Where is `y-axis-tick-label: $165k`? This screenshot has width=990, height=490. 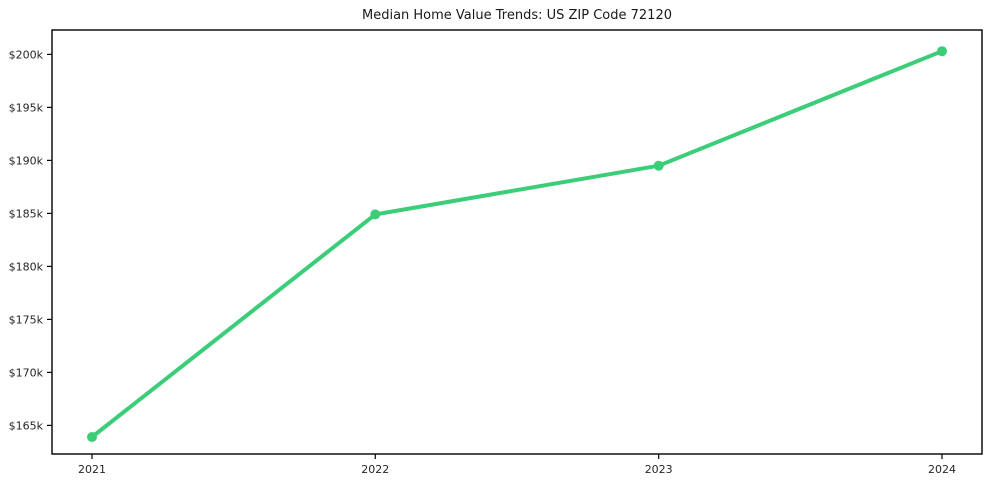
y-axis-tick-label: $165k is located at coordinates (26, 425).